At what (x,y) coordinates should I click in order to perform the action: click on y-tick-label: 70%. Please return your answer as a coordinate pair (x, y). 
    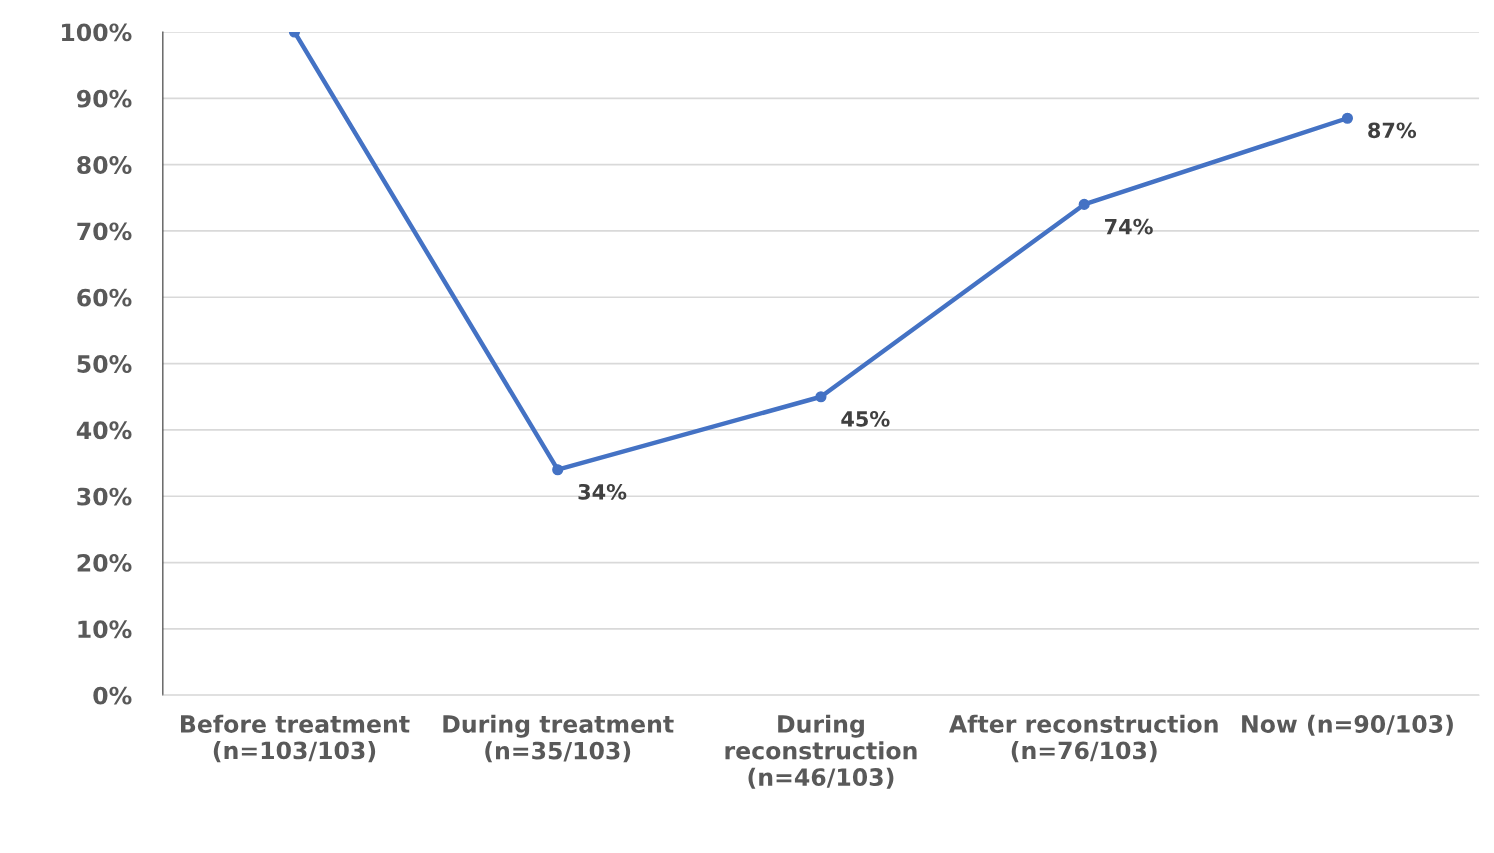
    Looking at the image, I should click on (104, 231).